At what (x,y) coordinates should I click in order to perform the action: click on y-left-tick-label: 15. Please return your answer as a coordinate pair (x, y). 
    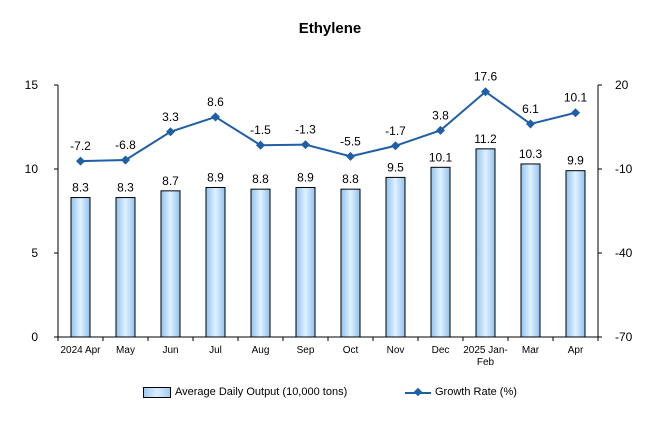
    Looking at the image, I should click on (32, 85).